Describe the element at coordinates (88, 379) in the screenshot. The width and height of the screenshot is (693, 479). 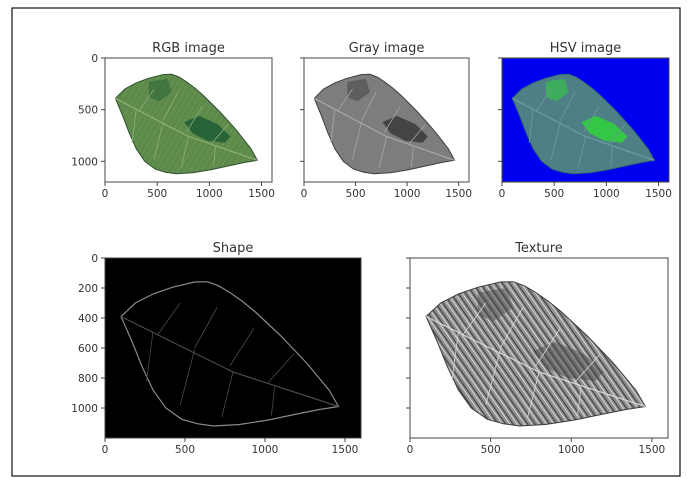
I see `y-tick-label: 800` at that location.